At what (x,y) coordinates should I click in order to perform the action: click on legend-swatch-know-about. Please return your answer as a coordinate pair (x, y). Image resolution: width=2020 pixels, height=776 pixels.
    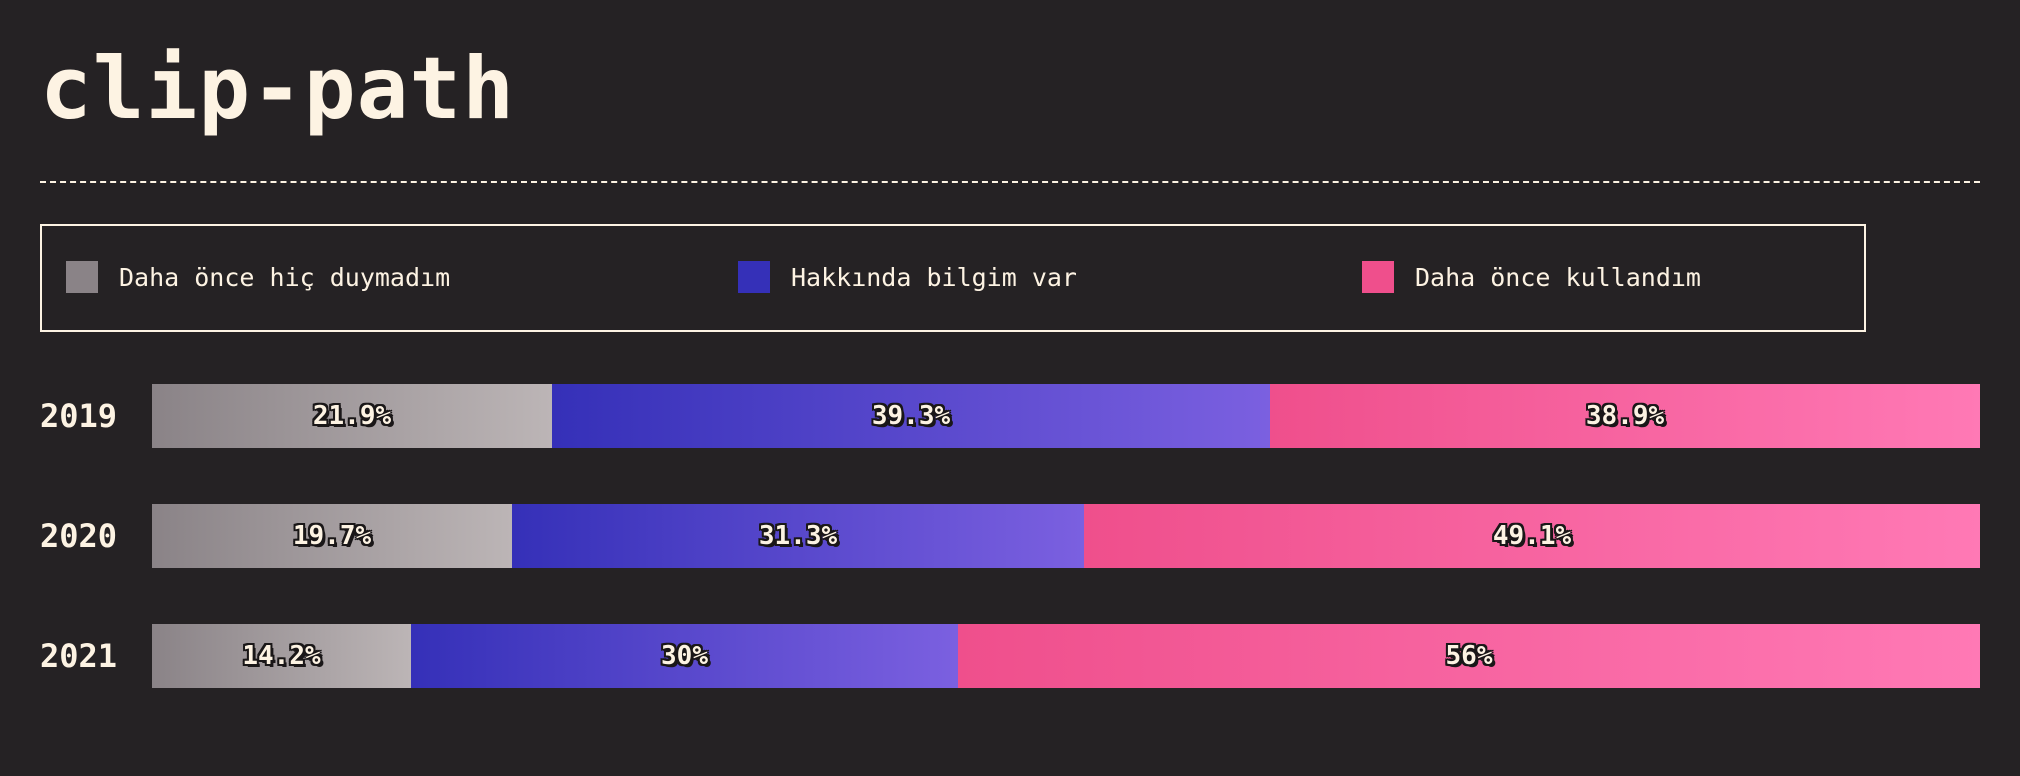
    Looking at the image, I should click on (754, 277).